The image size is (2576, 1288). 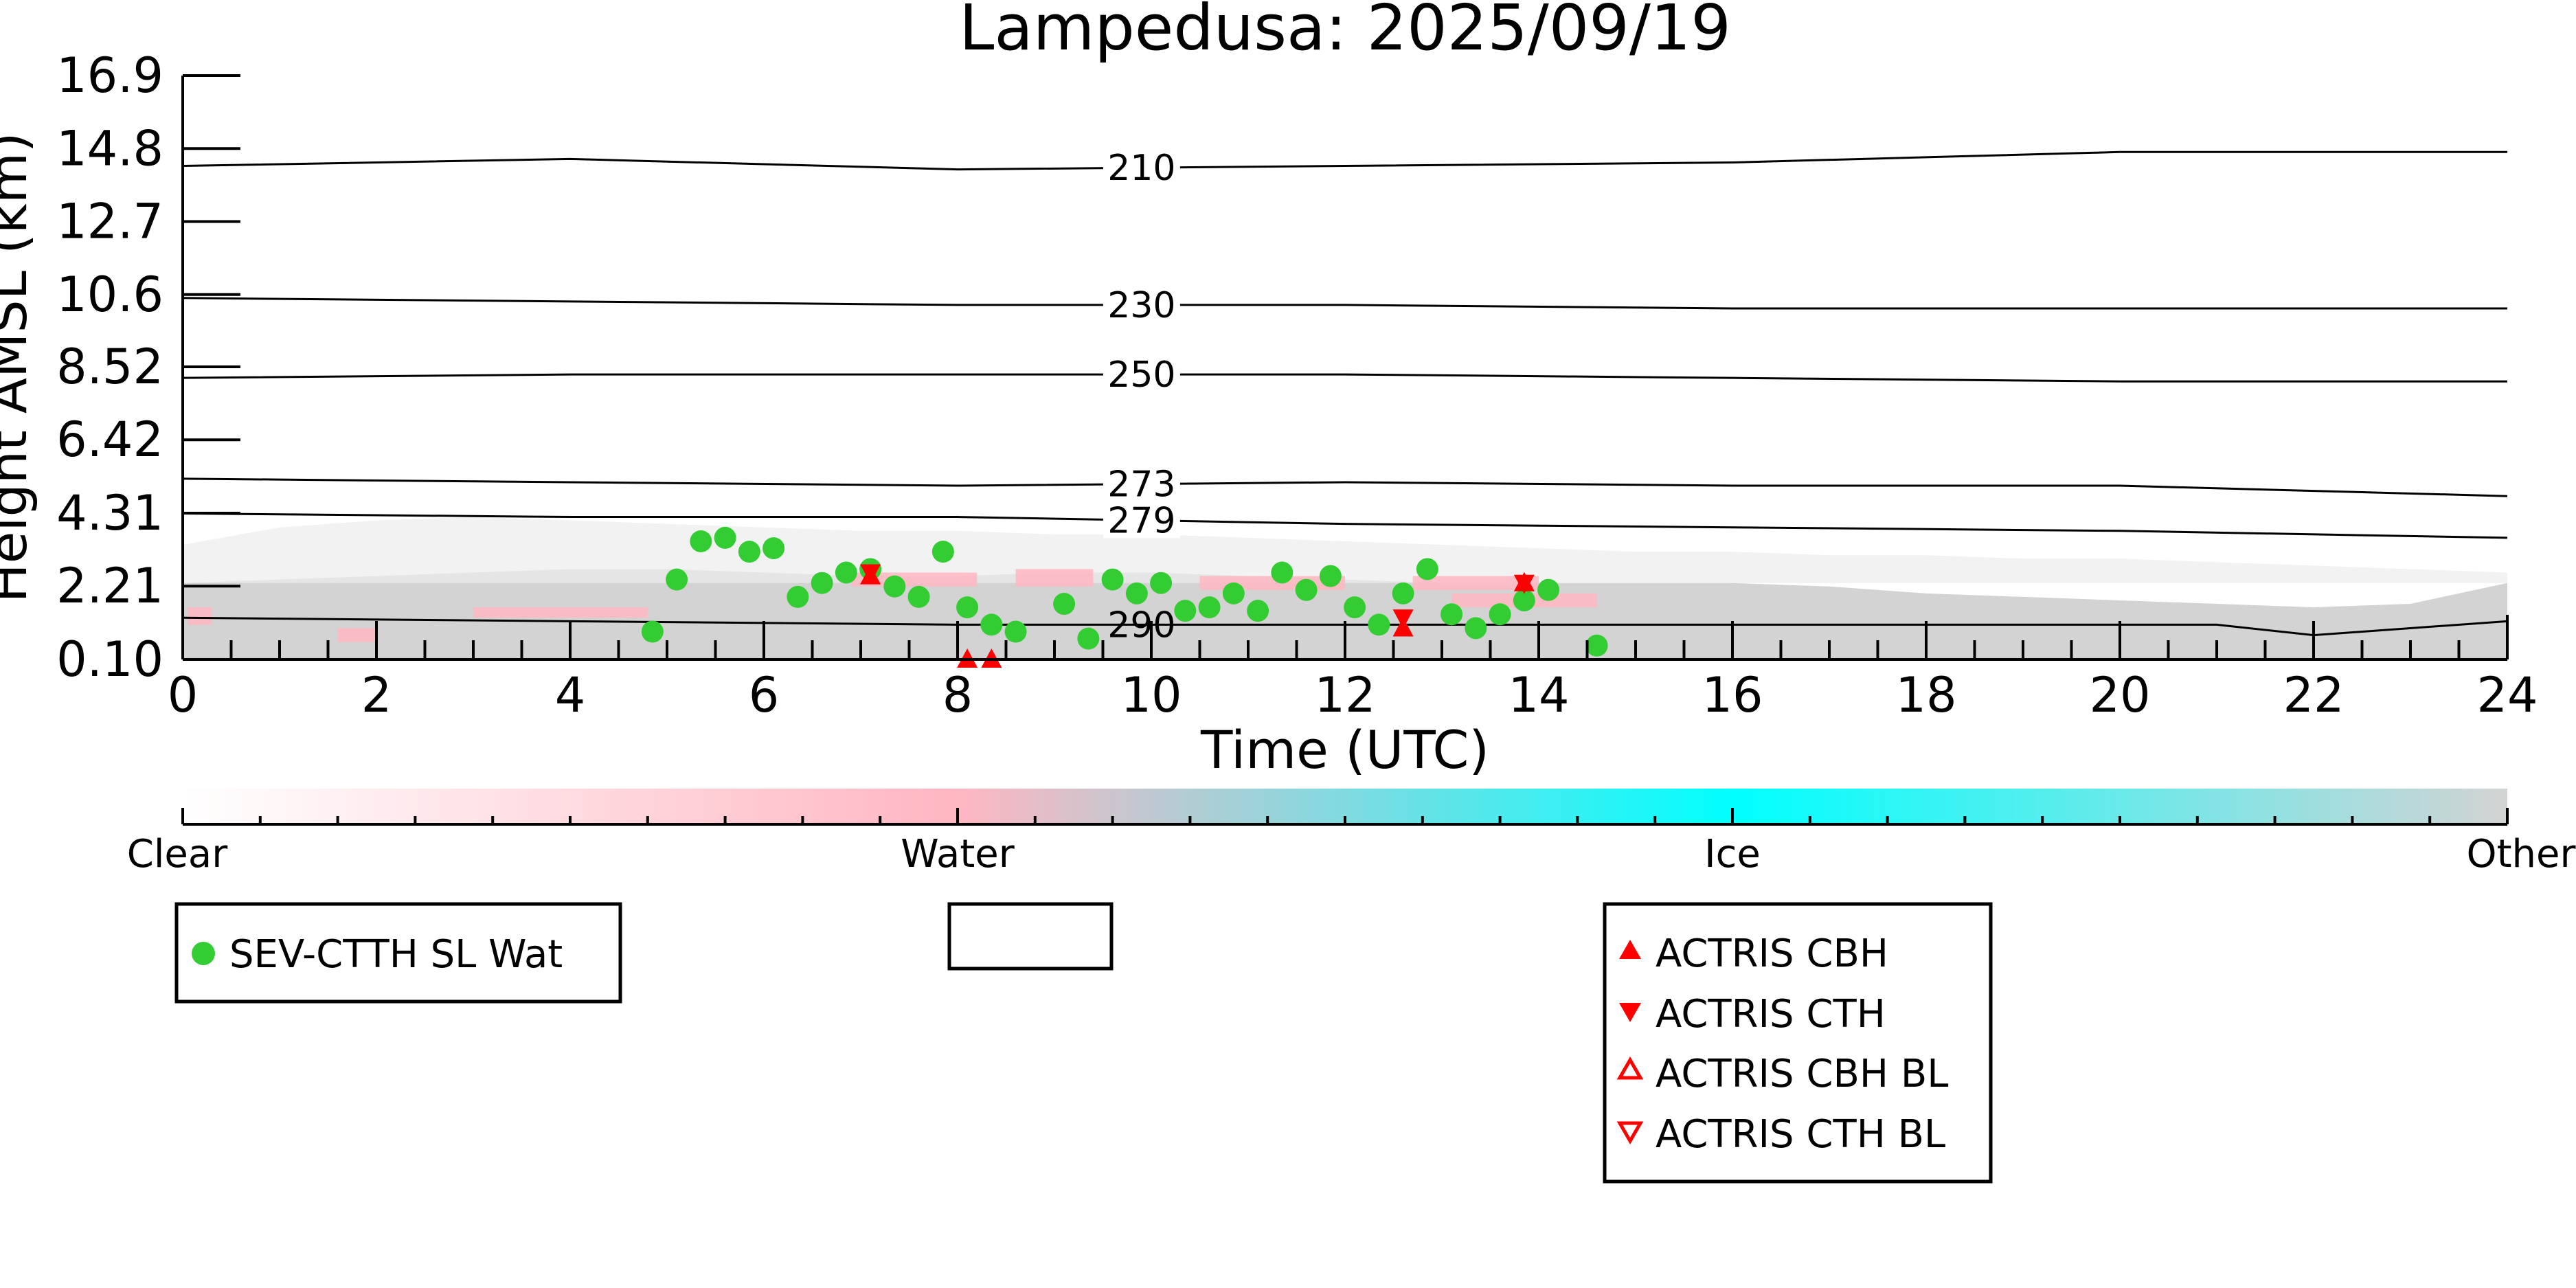 What do you see at coordinates (109, 439) in the screenshot?
I see `y-tick-label: 6.42` at bounding box center [109, 439].